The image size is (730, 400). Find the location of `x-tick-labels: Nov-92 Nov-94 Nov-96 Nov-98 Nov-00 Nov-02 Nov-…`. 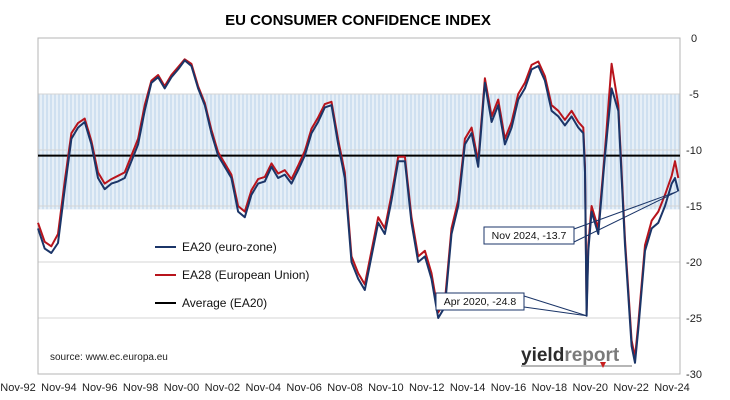

x-tick-labels: Nov-92 Nov-94 Nov-96 Nov-98 Nov-00 Nov-02 Nov-… is located at coordinates (344, 388).